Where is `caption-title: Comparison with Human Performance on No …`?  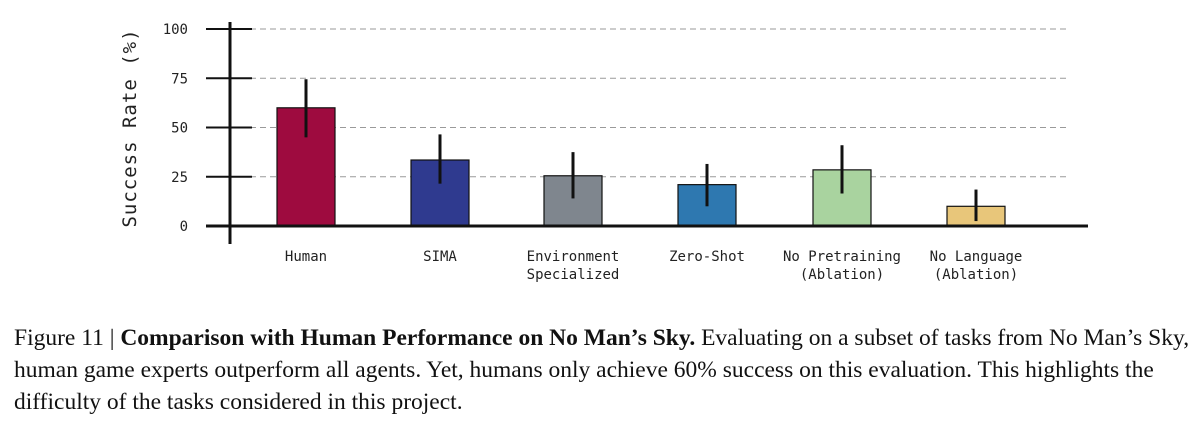
caption-title: Comparison with Human Performance on No … is located at coordinates (408, 338).